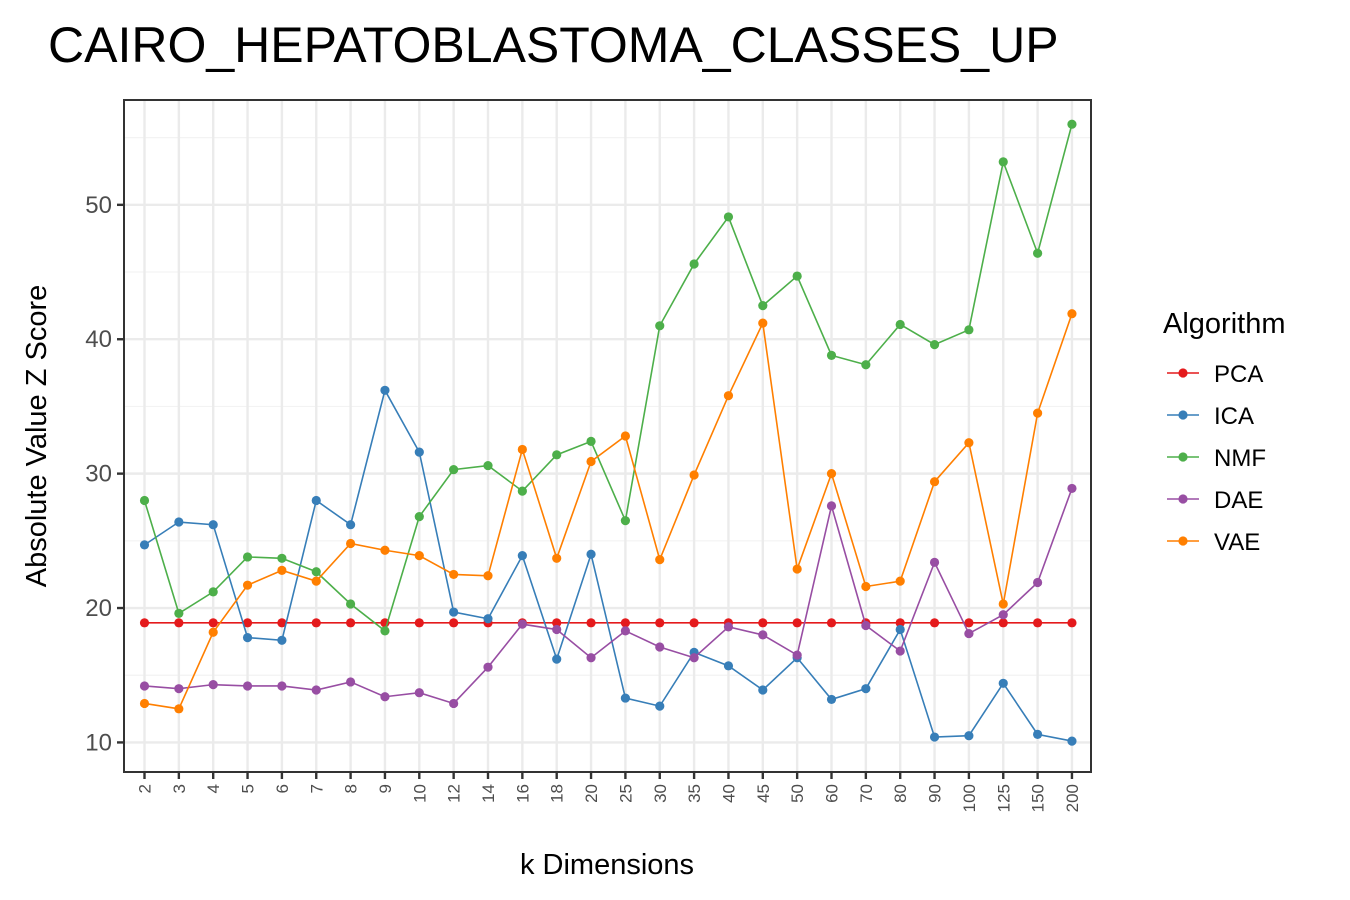 The height and width of the screenshot is (900, 1350). What do you see at coordinates (1234, 416) in the screenshot?
I see `legend-label: ICA` at bounding box center [1234, 416].